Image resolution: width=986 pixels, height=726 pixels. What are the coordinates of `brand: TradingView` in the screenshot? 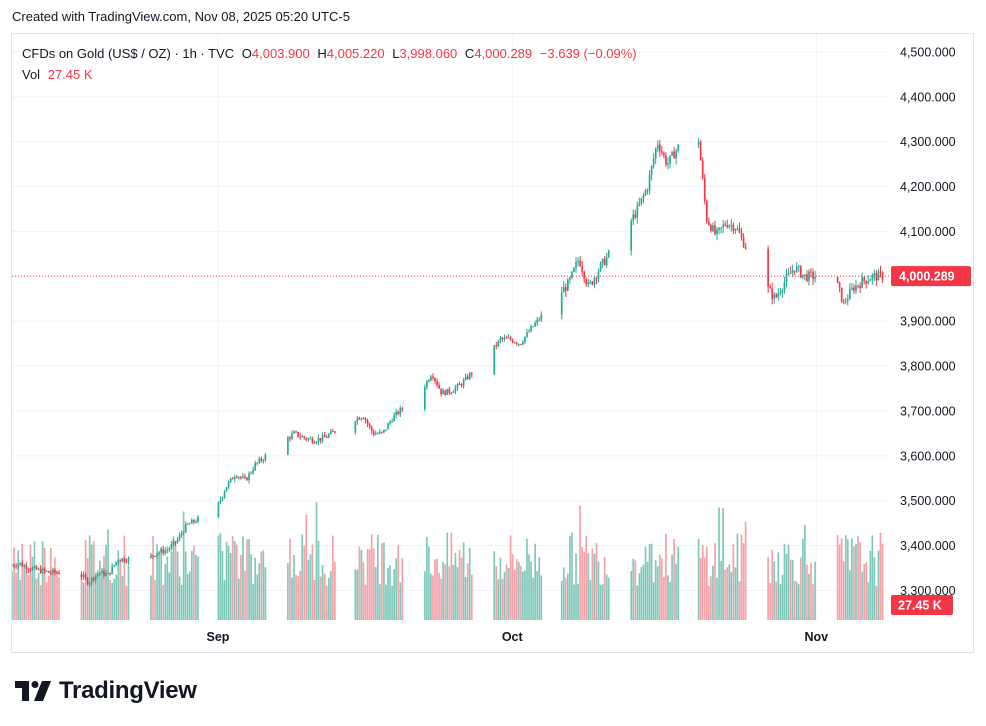 It's located at (106, 691).